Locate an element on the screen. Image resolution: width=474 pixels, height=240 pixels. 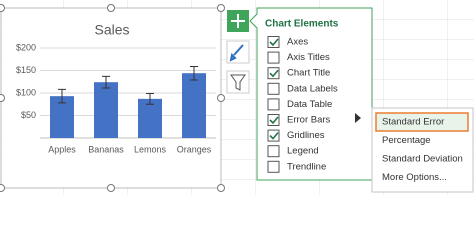
panel-item: Legend is located at coordinates (293, 151).